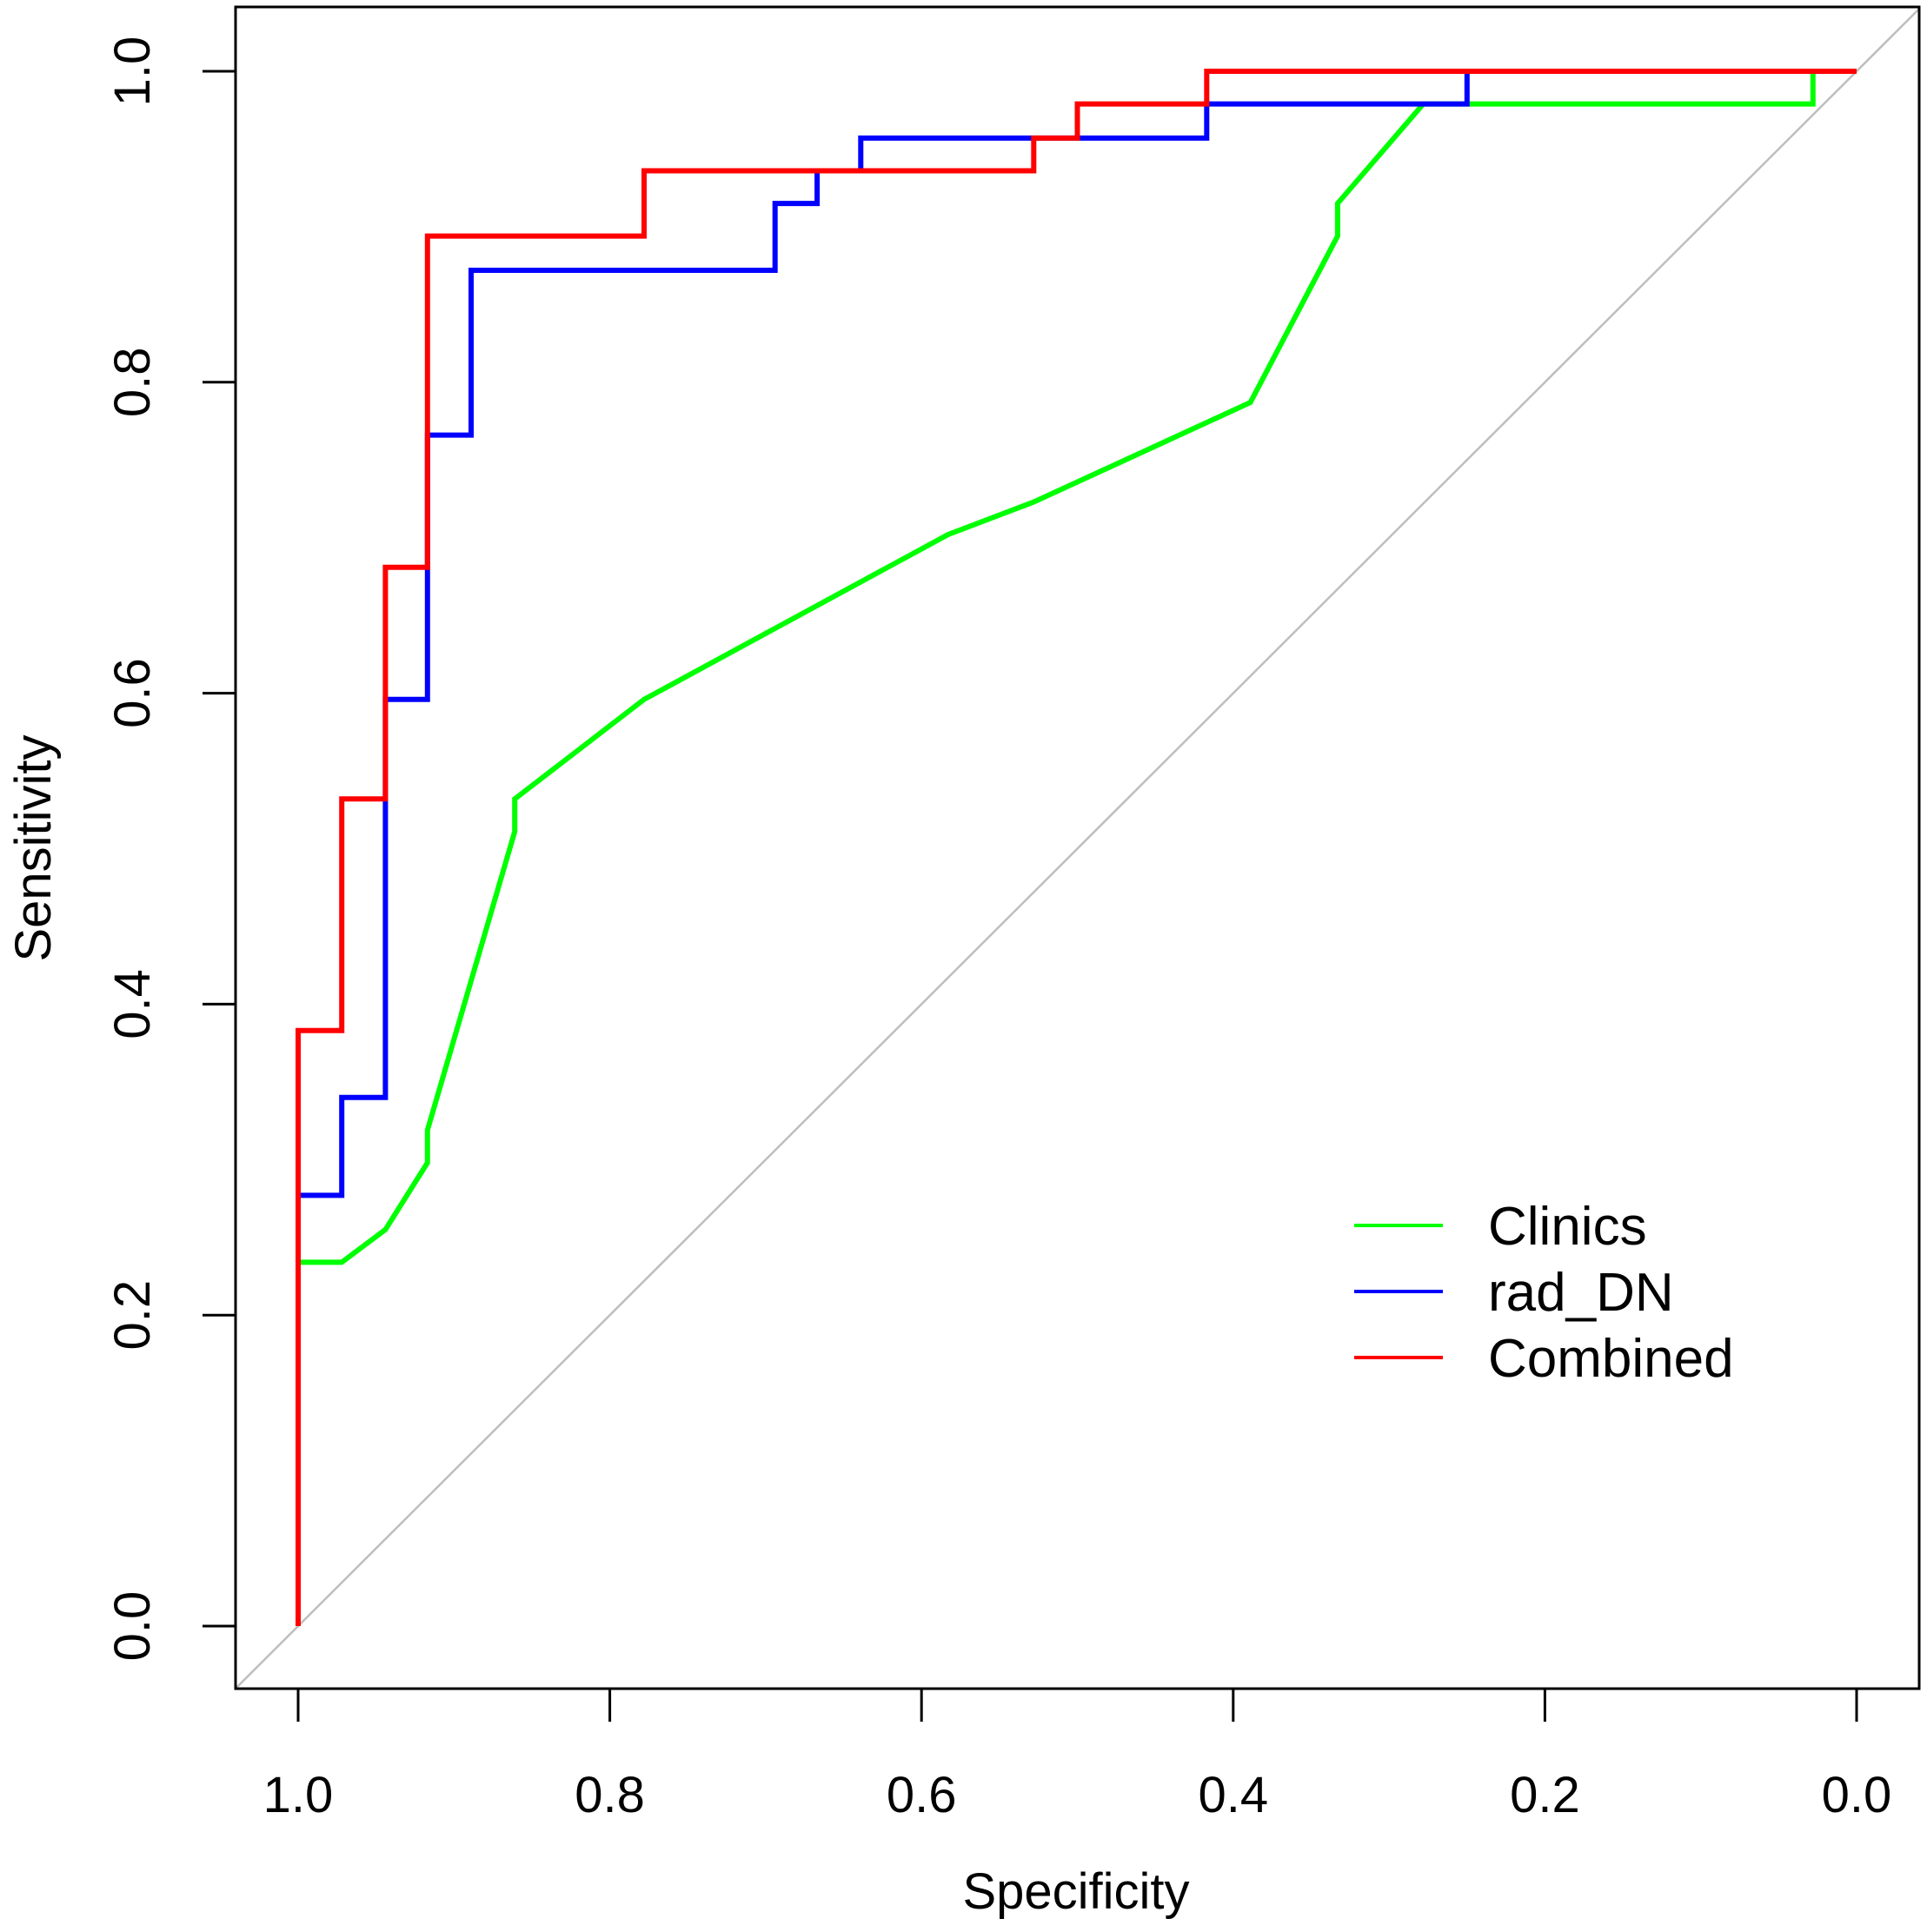 This screenshot has height=1932, width=1927. What do you see at coordinates (922, 1795) in the screenshot?
I see `x-tick-label: 0.6` at bounding box center [922, 1795].